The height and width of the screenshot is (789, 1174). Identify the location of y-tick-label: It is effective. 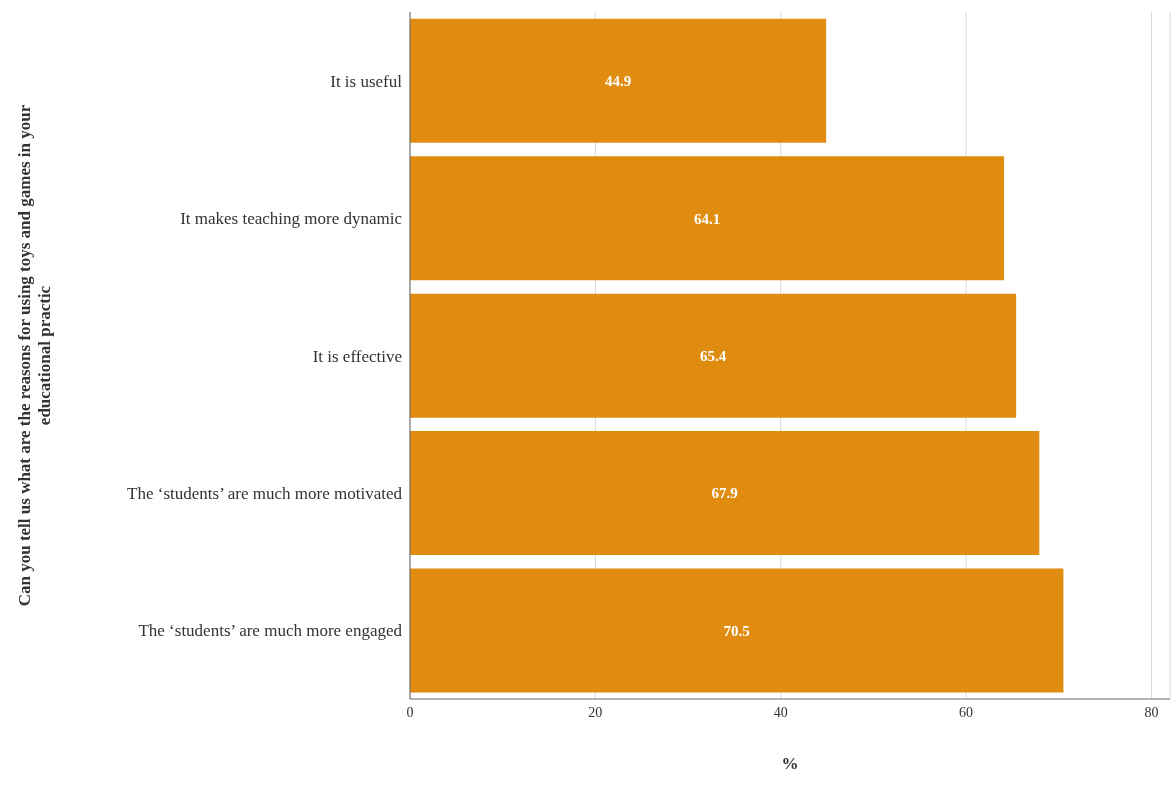
(357, 356).